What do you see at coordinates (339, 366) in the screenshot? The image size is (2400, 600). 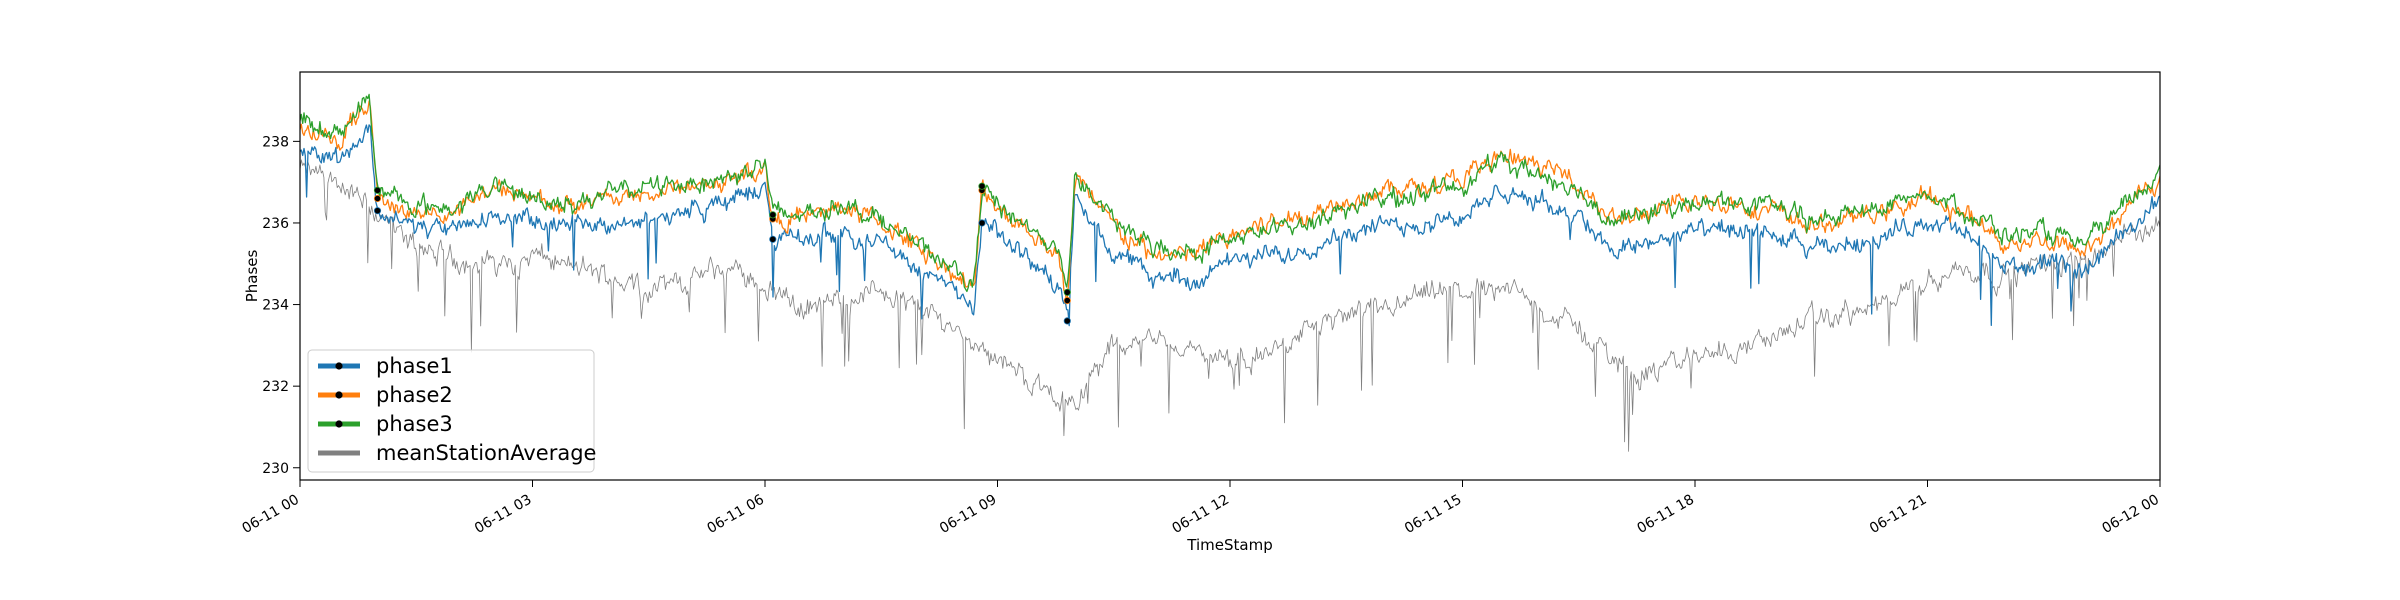 I see `legend-marker-phase1` at bounding box center [339, 366].